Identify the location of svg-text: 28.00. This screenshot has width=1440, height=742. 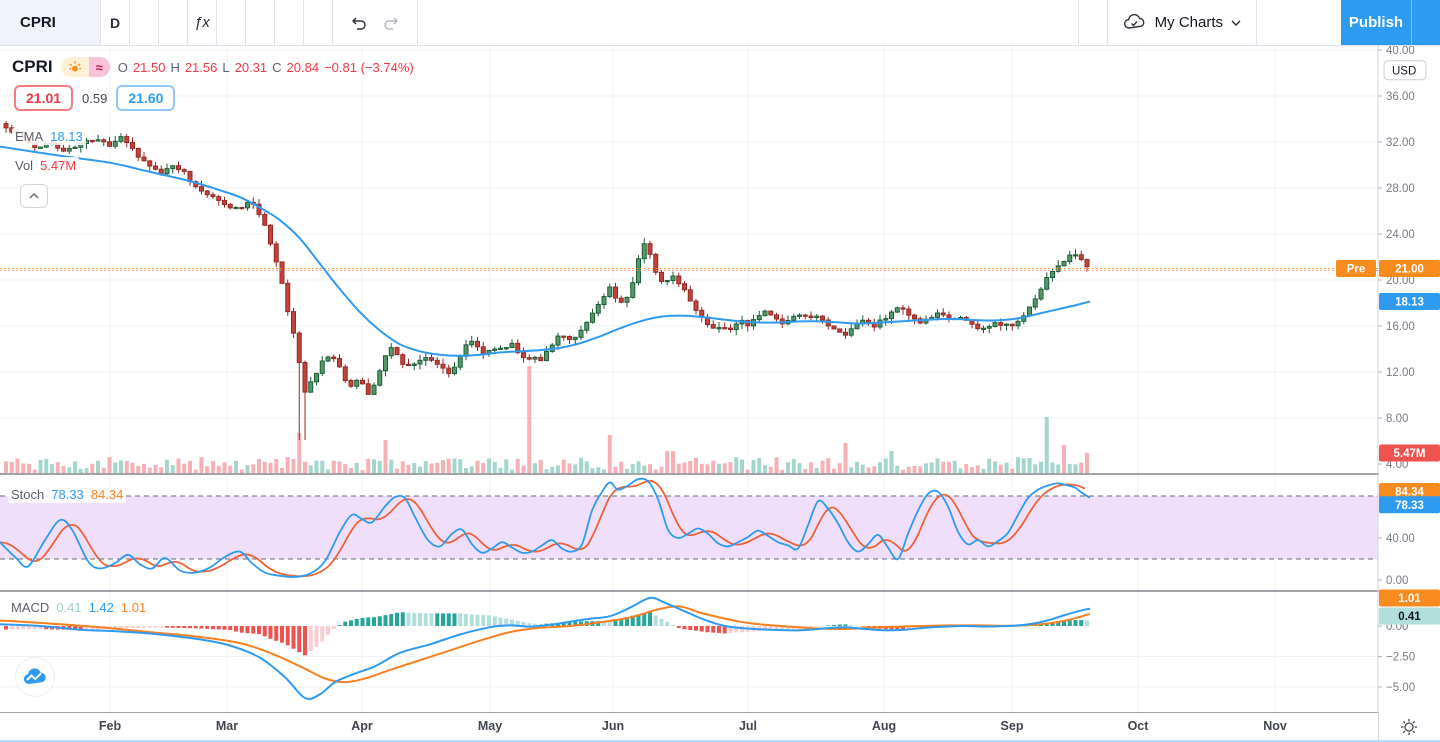
(1400, 189).